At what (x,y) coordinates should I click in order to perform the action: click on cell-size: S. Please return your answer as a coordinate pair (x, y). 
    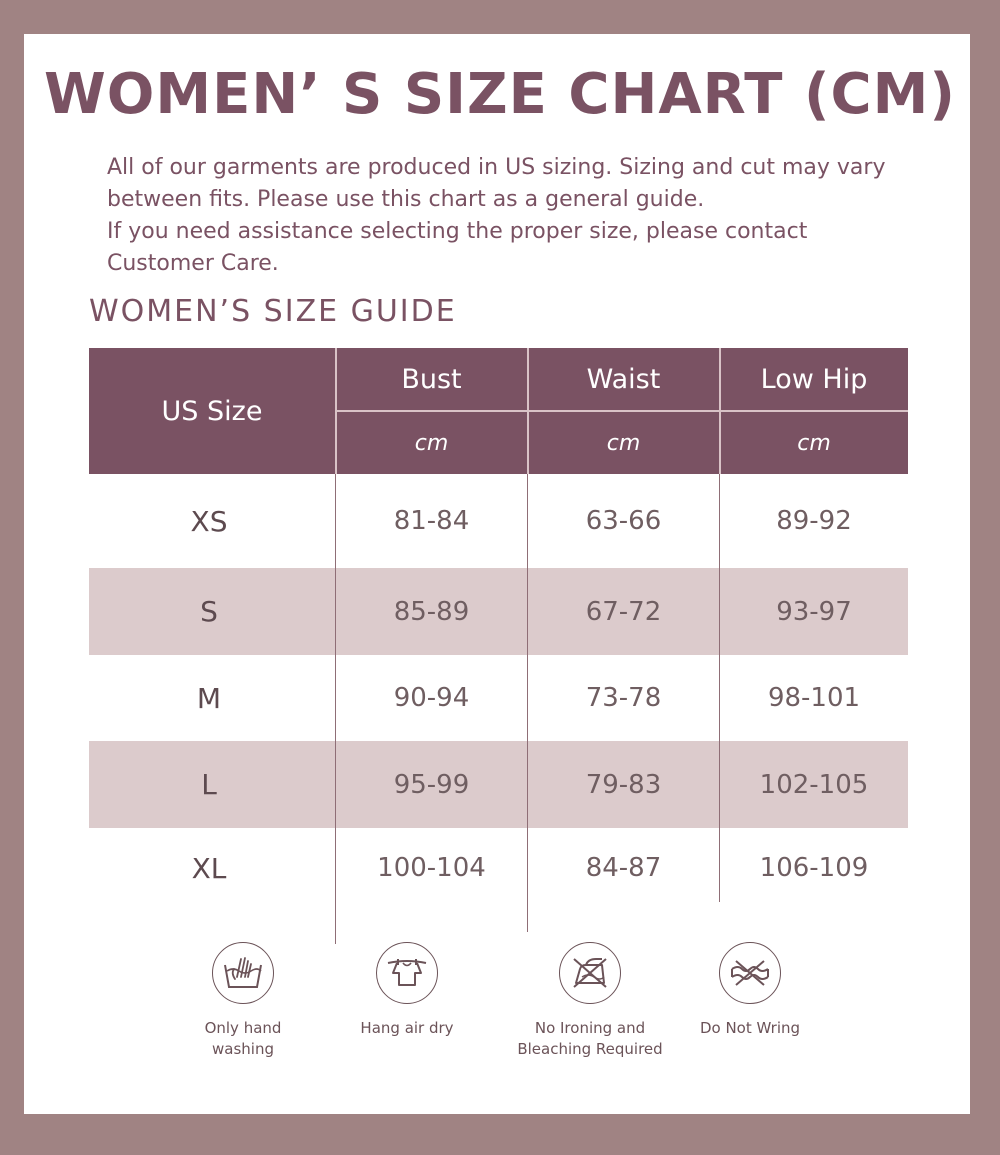
    Looking at the image, I should click on (209, 611).